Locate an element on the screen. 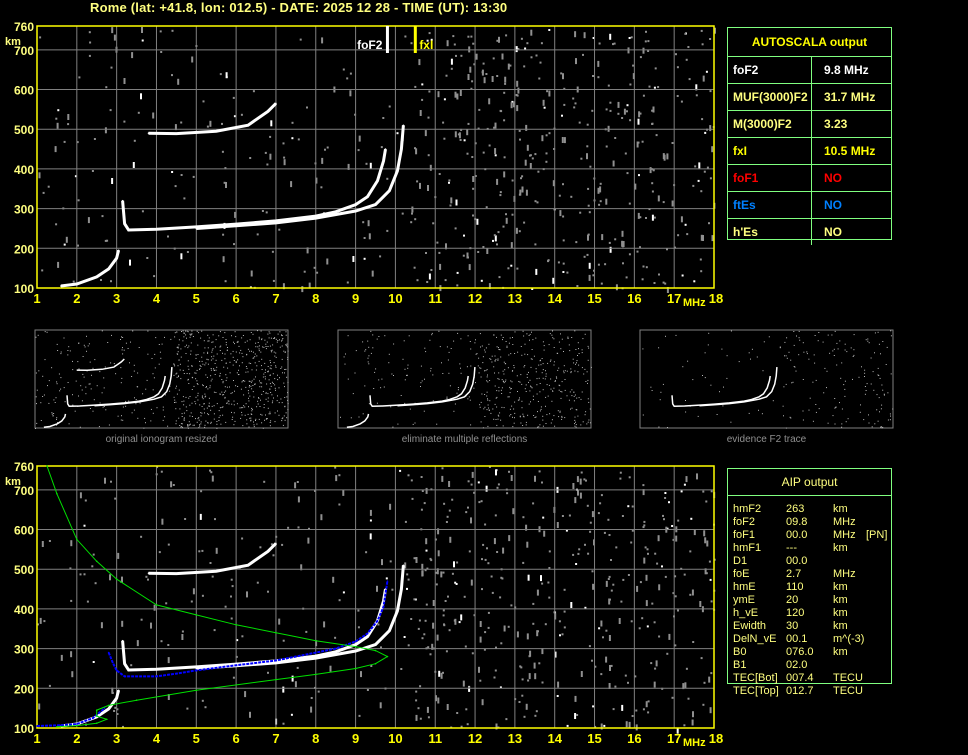  y-tick-label: 100 is located at coordinates (24, 729).